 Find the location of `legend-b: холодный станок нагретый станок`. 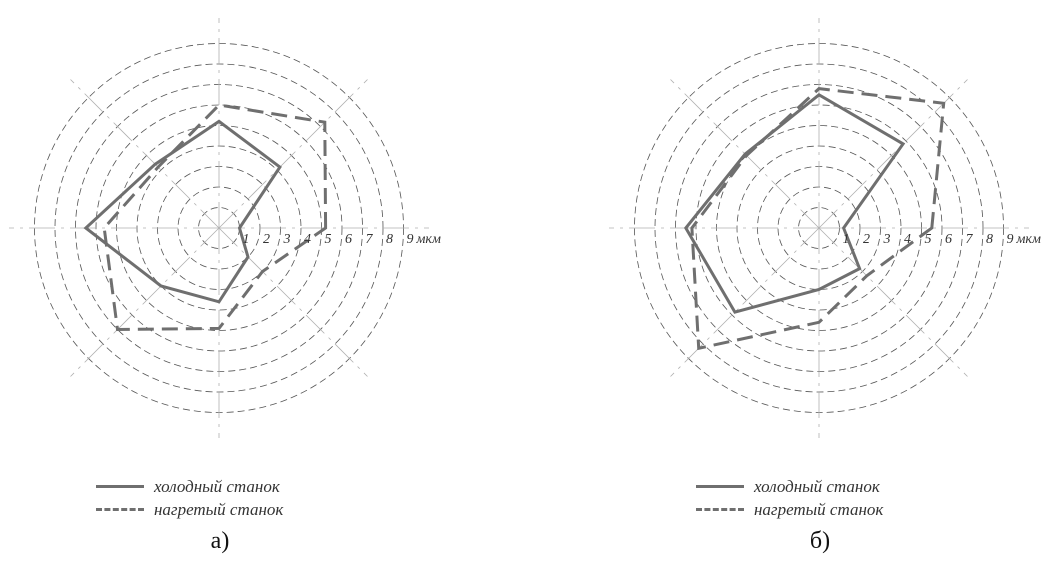

legend-b: холодный станок нагретый станок is located at coordinates (789, 498).